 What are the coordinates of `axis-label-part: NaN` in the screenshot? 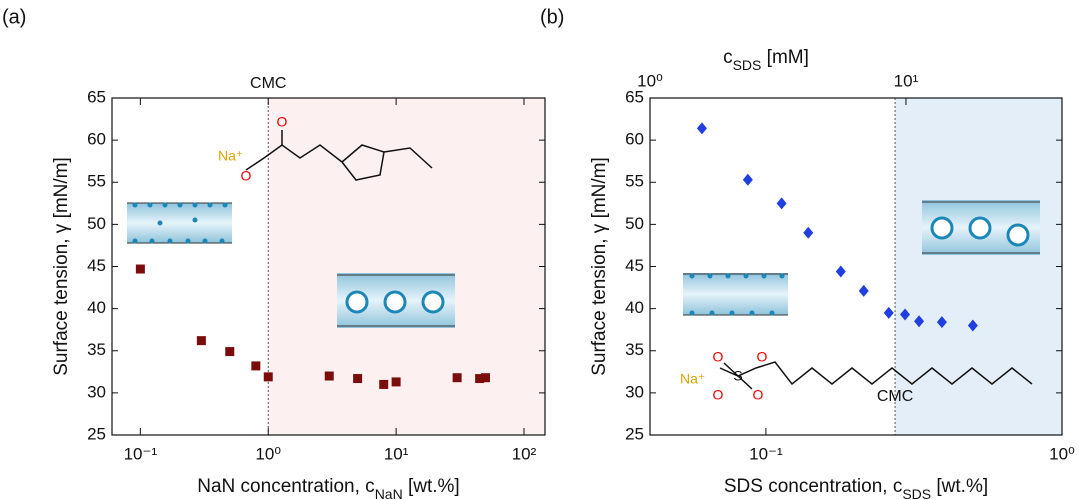 It's located at (389, 493).